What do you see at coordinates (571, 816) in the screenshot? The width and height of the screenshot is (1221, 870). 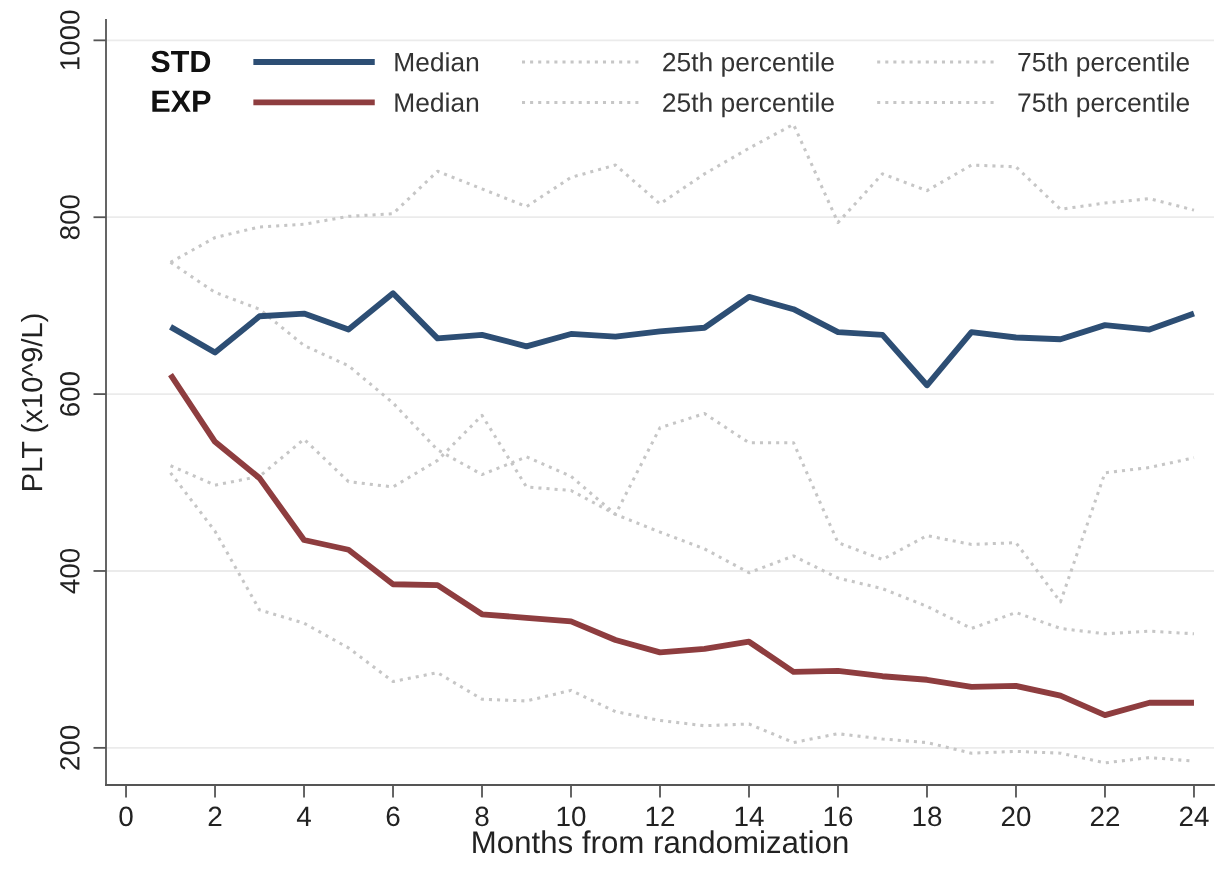 I see `x-tick-label: 10` at bounding box center [571, 816].